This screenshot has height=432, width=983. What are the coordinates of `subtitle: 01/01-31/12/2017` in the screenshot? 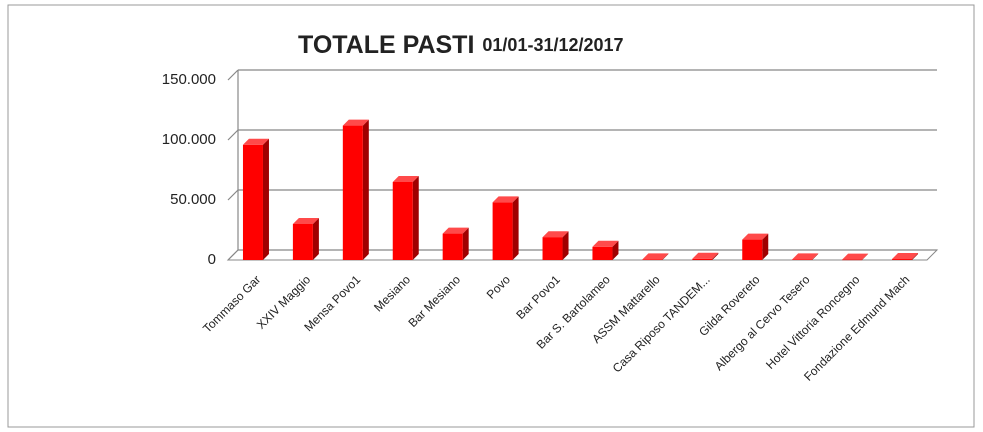 It's located at (552, 45).